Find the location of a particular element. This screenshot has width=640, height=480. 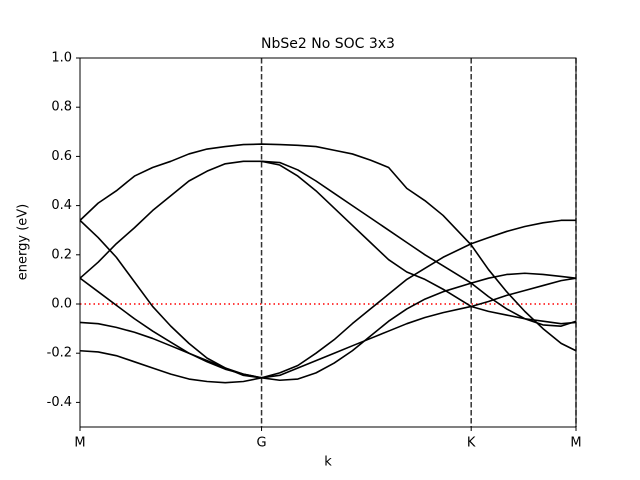

y-axis-label: energy (eV) is located at coordinates (23, 242).